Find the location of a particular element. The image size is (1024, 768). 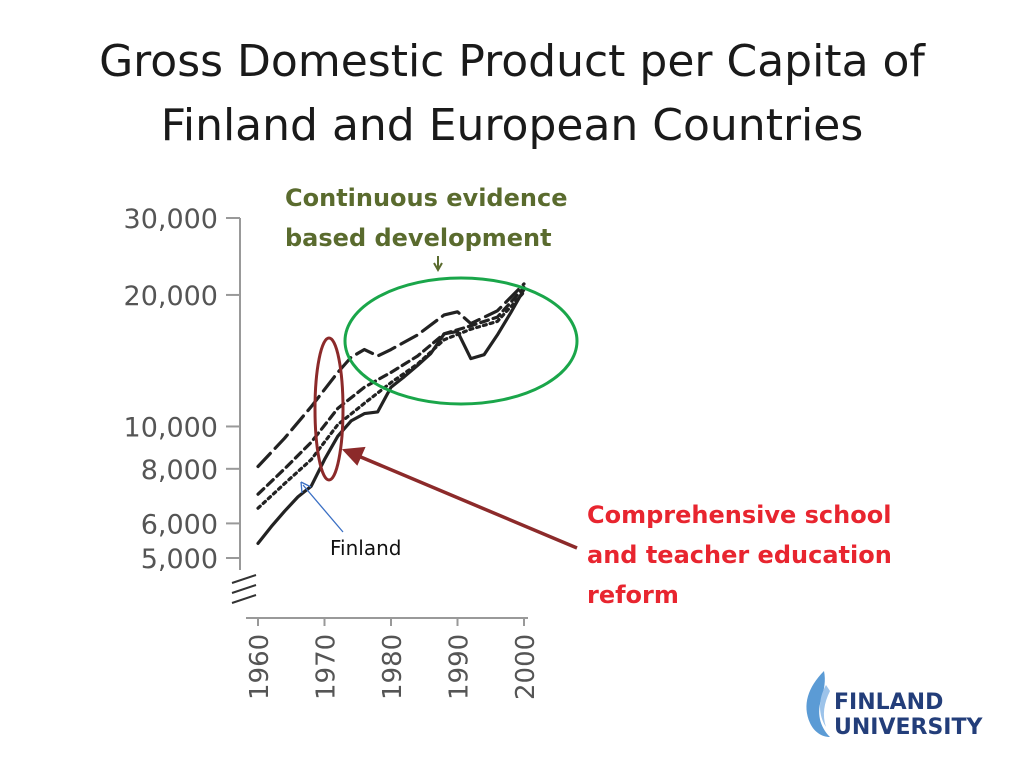

y-tick-label: 8,000 is located at coordinates (179, 470).